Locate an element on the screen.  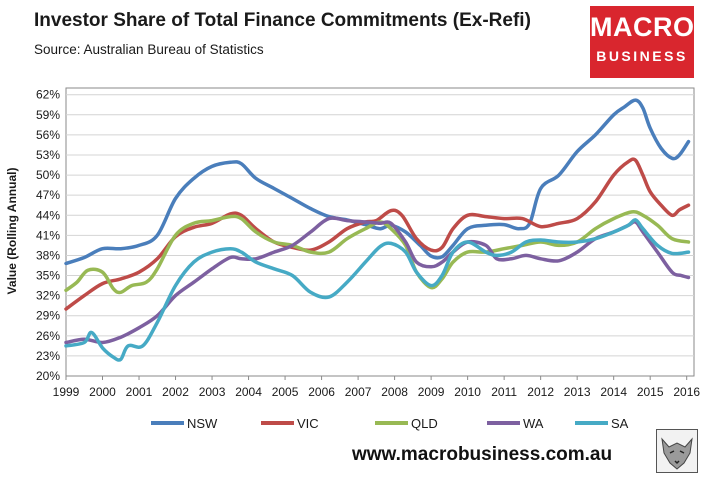
y-tick-label: 56% is located at coordinates (48, 135).